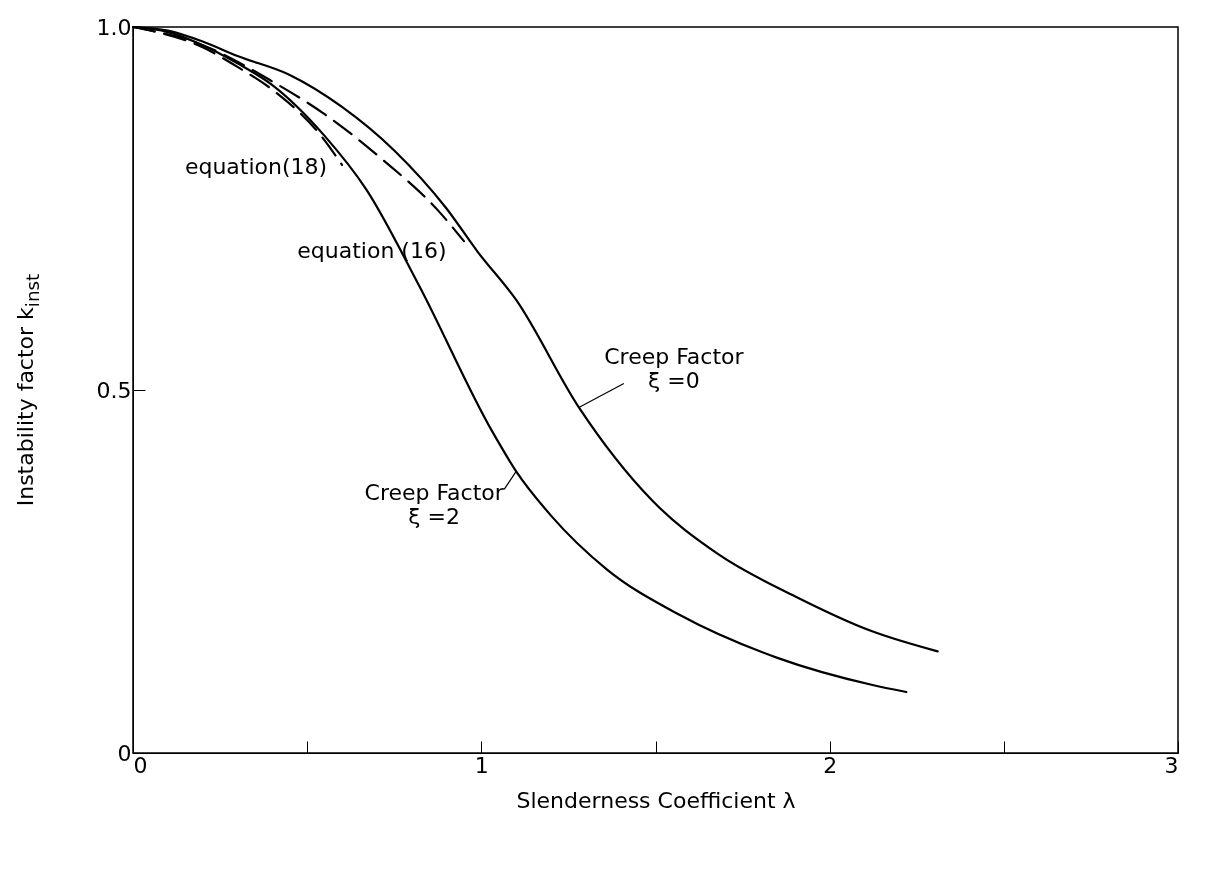  Describe the element at coordinates (114, 27) in the screenshot. I see `y-tick-label: 1.0` at that location.